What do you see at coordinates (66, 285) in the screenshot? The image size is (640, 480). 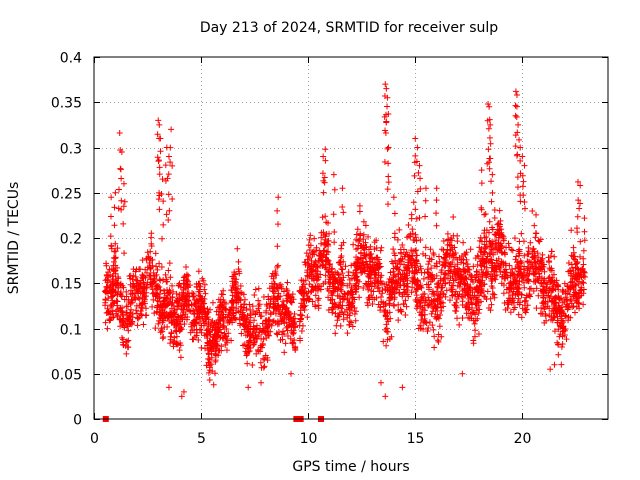 I see `y-tick-label: 0.15` at bounding box center [66, 285].